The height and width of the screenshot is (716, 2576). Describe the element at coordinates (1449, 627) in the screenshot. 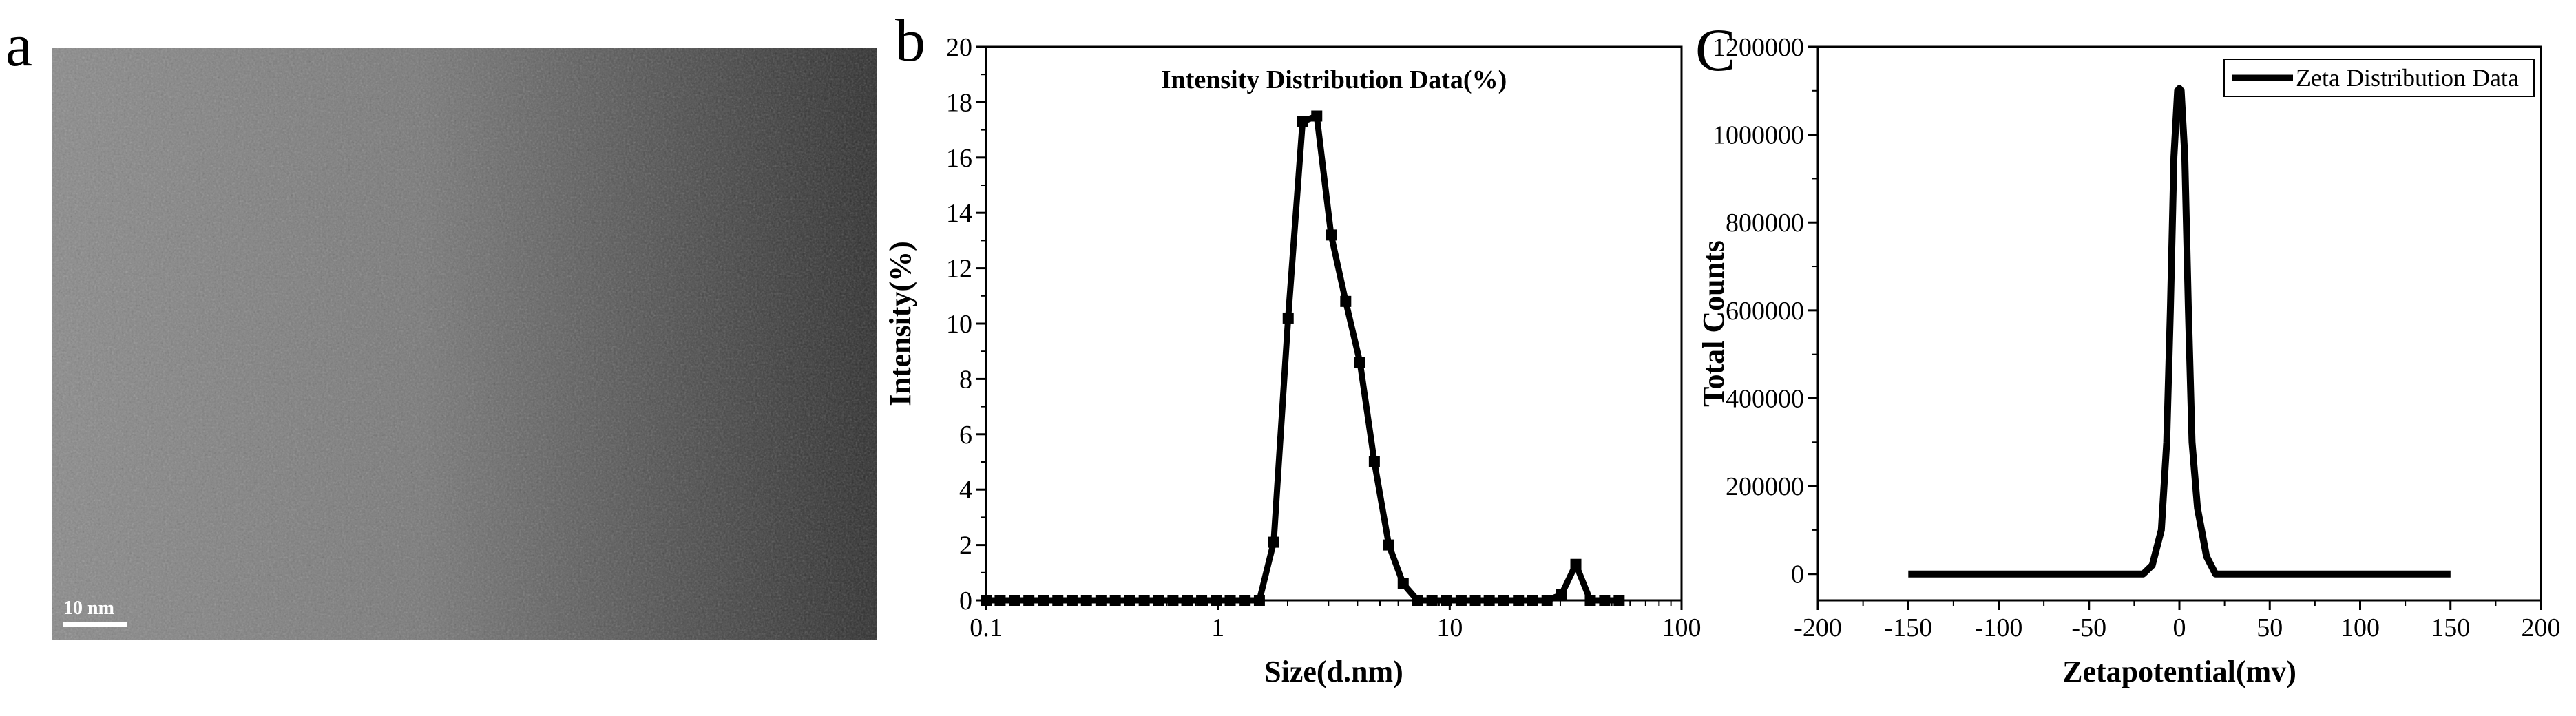

I see `x-tick-label: 10` at that location.